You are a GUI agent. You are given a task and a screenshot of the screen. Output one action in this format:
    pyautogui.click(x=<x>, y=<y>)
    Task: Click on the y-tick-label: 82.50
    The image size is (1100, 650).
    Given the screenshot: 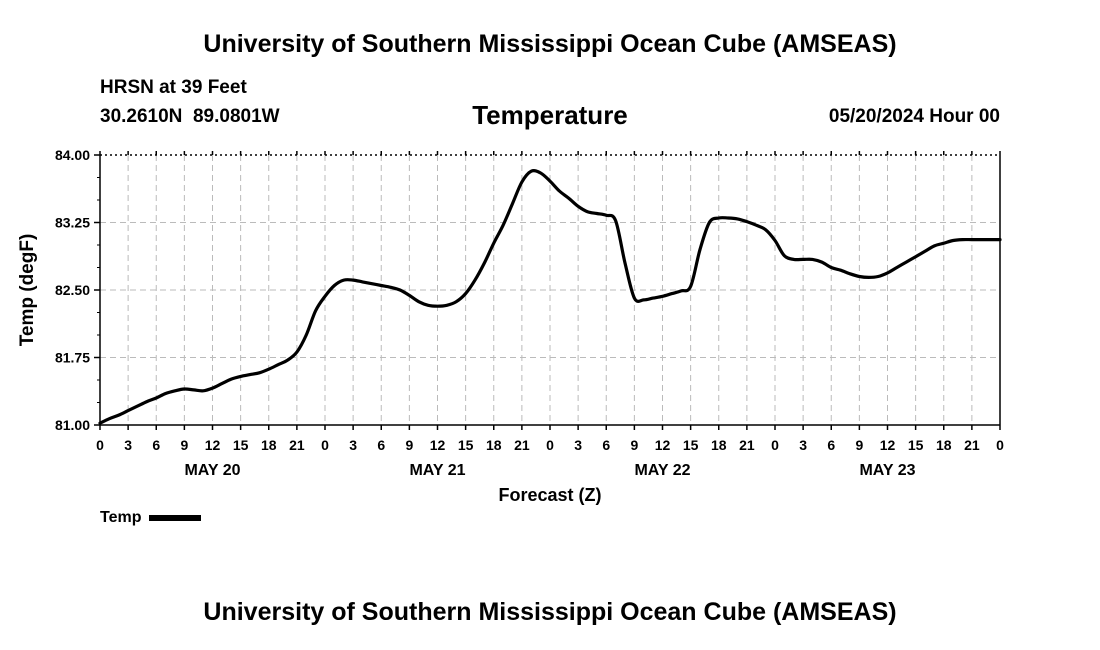 What is the action you would take?
    pyautogui.click(x=72, y=290)
    